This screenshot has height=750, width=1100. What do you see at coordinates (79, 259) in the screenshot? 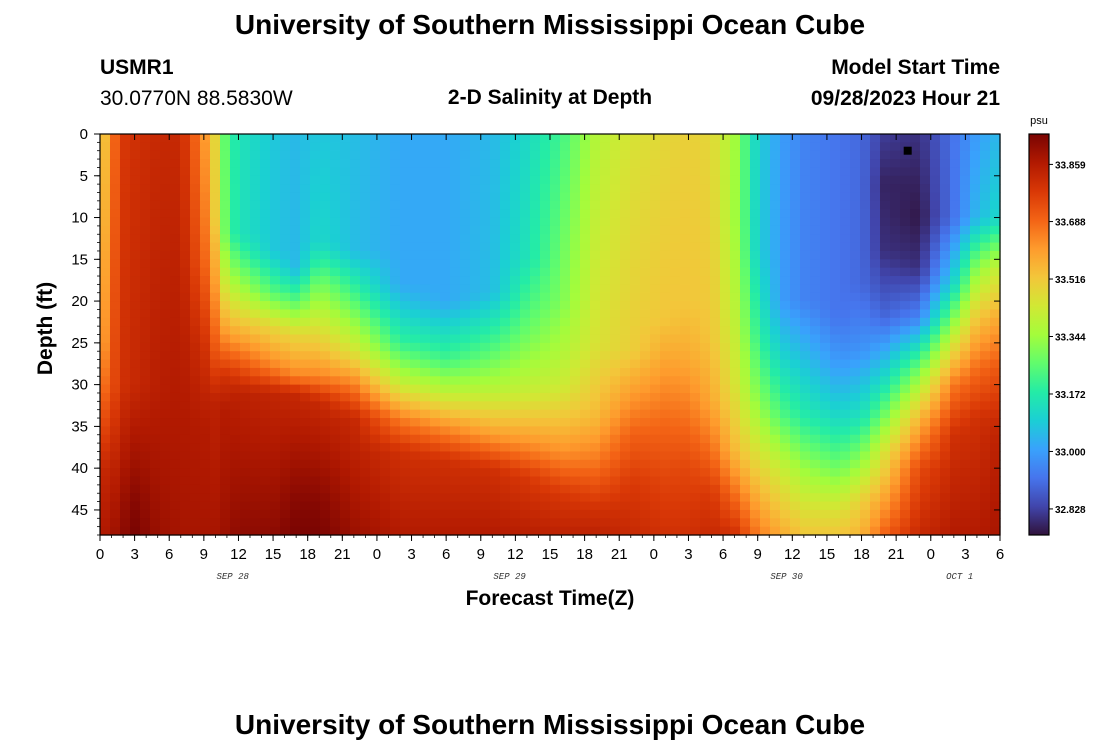
I see `y-tick-label: 15` at bounding box center [79, 259].